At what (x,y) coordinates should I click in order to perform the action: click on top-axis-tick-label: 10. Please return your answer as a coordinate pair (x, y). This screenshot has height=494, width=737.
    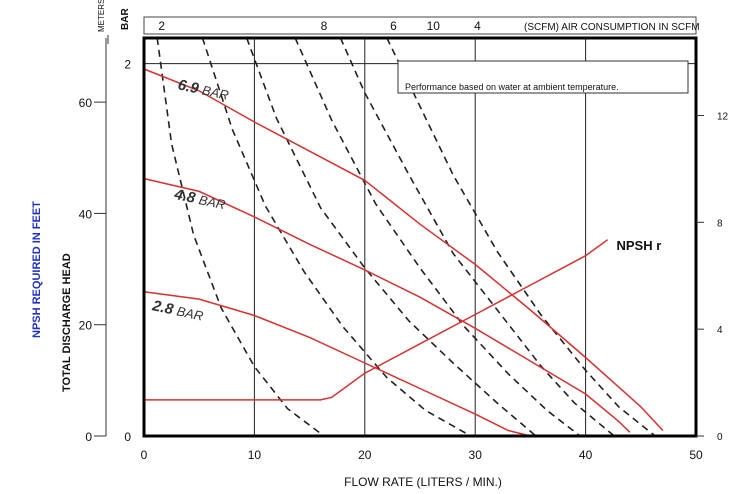
    Looking at the image, I should click on (434, 26).